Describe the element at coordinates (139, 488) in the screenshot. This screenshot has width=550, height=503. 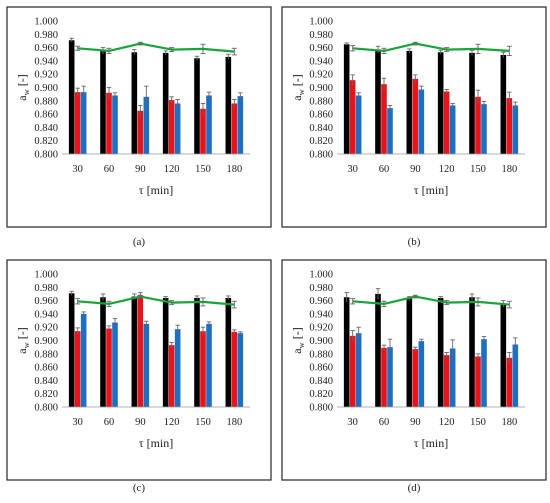
I see `figure-caption: (c)` at that location.